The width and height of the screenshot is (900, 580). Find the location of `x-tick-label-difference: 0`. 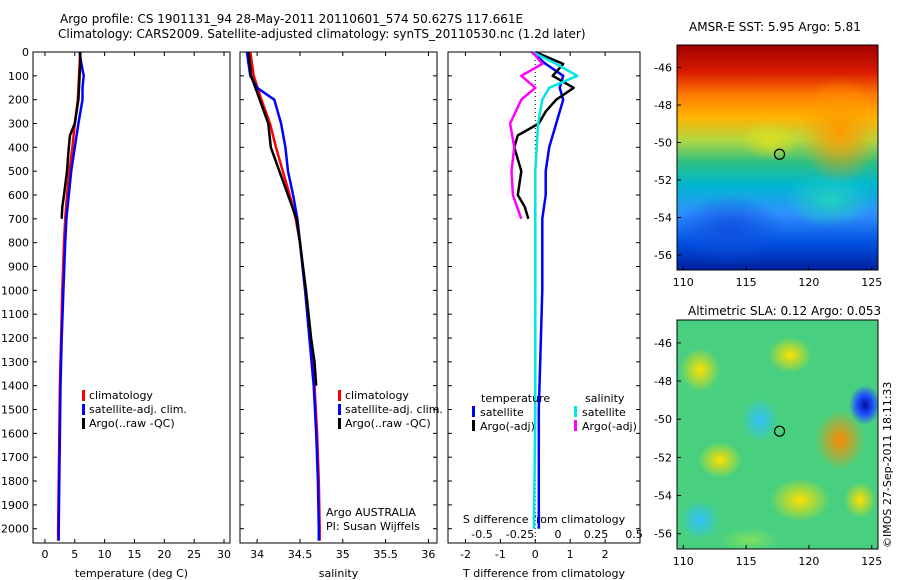

x-tick-label-difference: 0 is located at coordinates (535, 554).